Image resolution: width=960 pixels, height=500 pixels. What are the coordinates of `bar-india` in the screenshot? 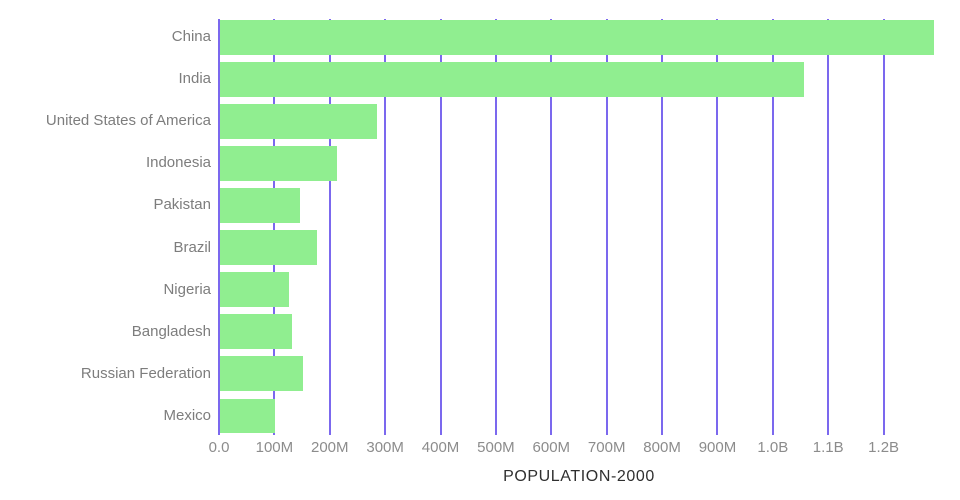 It's located at (512, 79).